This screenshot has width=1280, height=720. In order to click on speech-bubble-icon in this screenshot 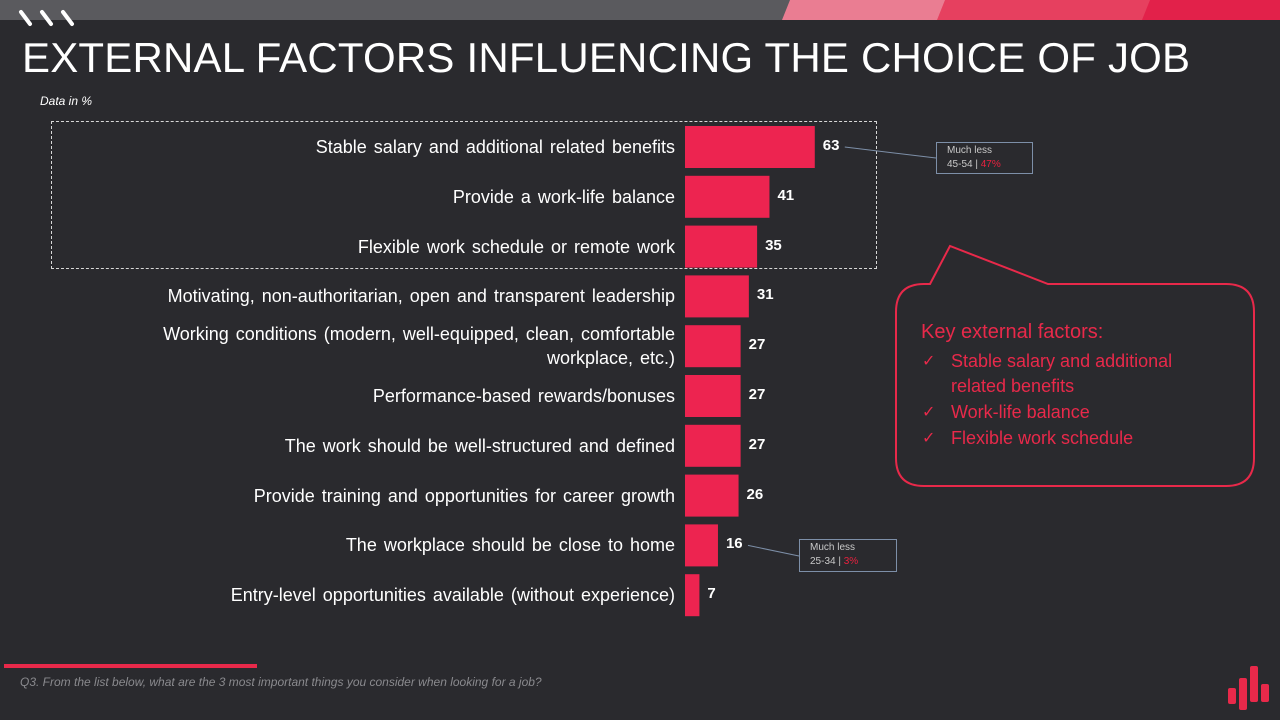, I will do `click(1075, 365)`.